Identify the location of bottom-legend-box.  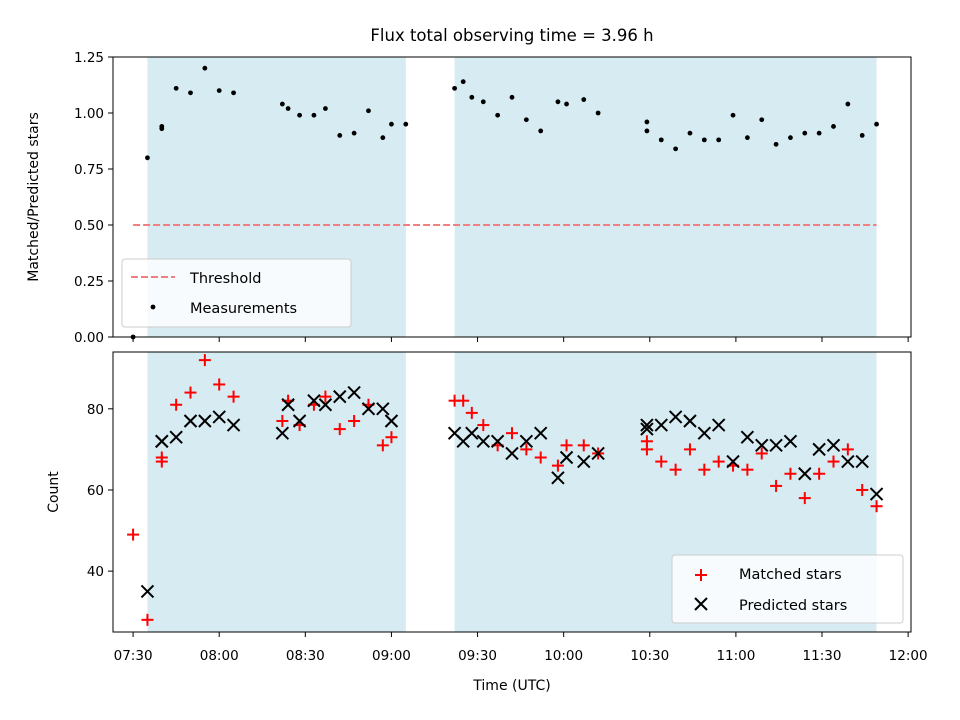
(787, 589).